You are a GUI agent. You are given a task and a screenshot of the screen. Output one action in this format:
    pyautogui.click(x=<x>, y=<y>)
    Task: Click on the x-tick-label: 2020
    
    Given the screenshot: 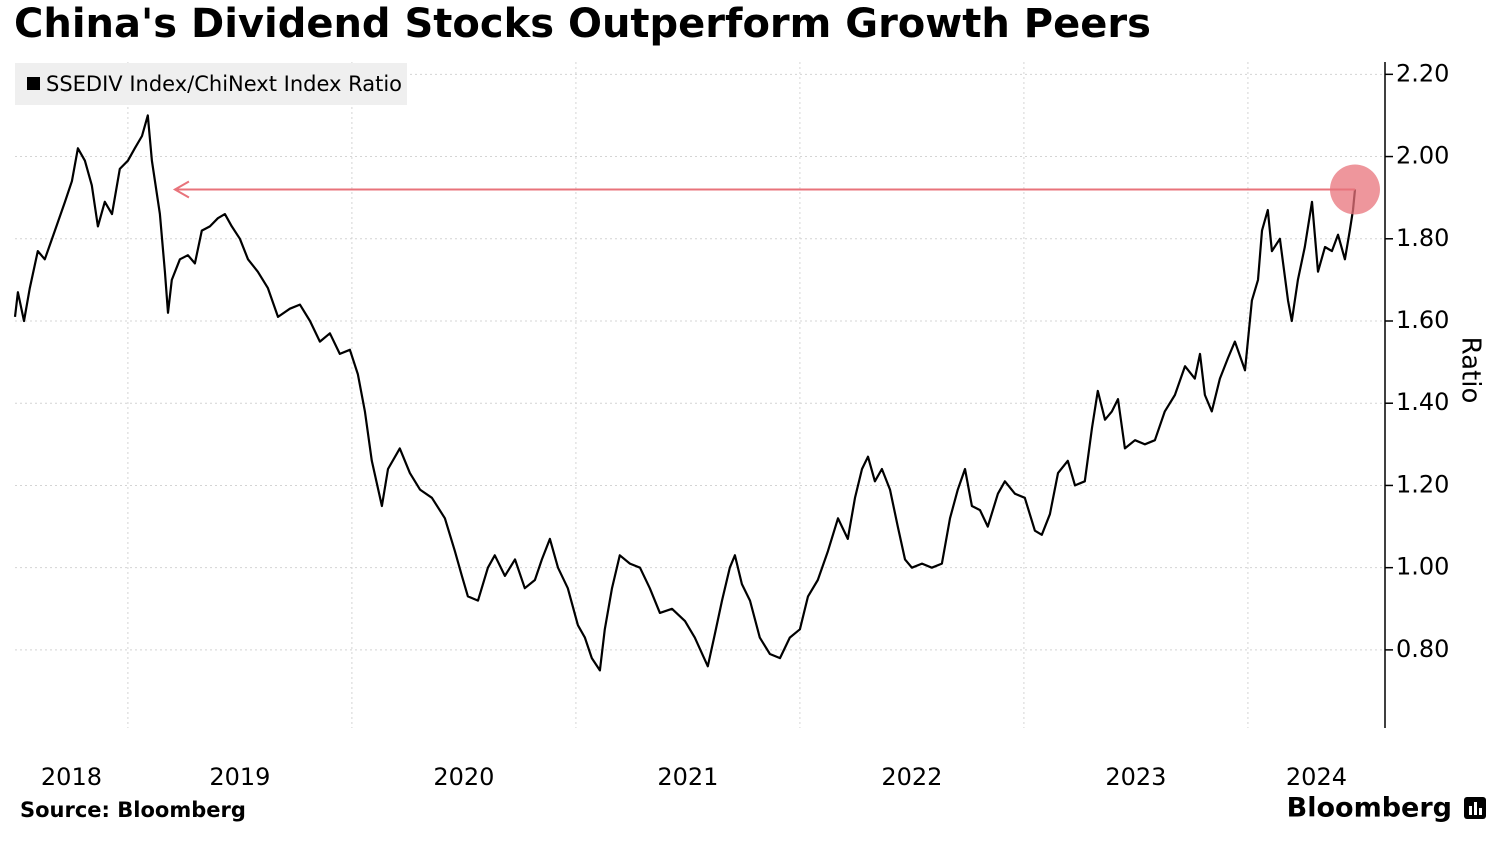 What is the action you would take?
    pyautogui.click(x=463, y=777)
    